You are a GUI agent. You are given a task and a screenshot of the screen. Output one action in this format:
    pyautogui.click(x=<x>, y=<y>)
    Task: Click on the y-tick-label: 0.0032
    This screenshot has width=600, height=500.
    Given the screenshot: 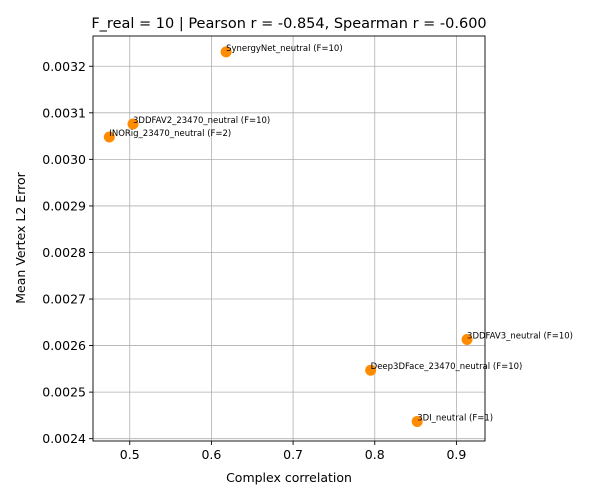 What is the action you would take?
    pyautogui.click(x=64, y=66)
    